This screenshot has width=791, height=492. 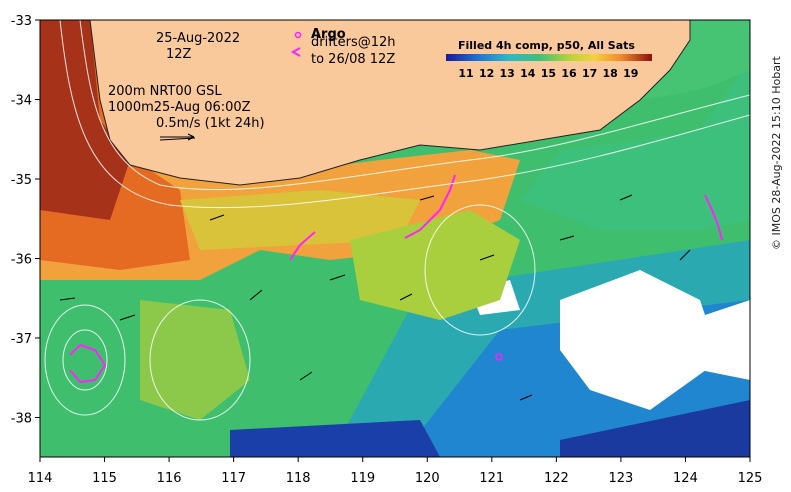 I want to click on y-tick-label: -38, so click(x=21, y=419).